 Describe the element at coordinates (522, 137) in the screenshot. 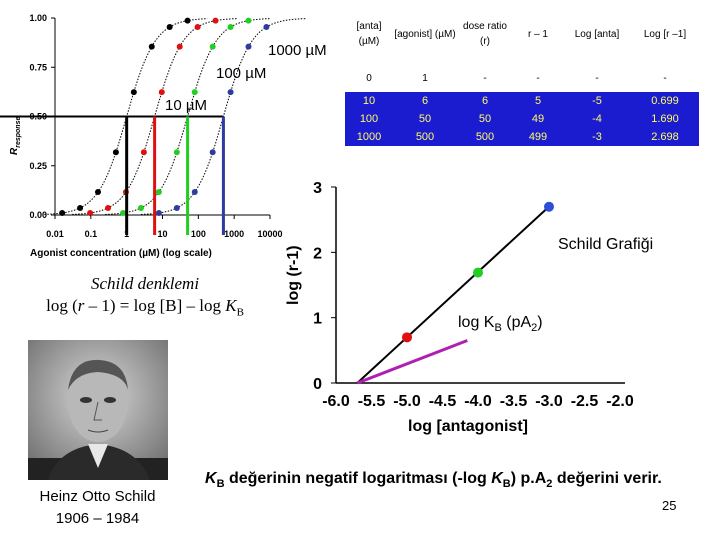

I see `table-row: 1000 500 500 499 -3 2.698` at that location.